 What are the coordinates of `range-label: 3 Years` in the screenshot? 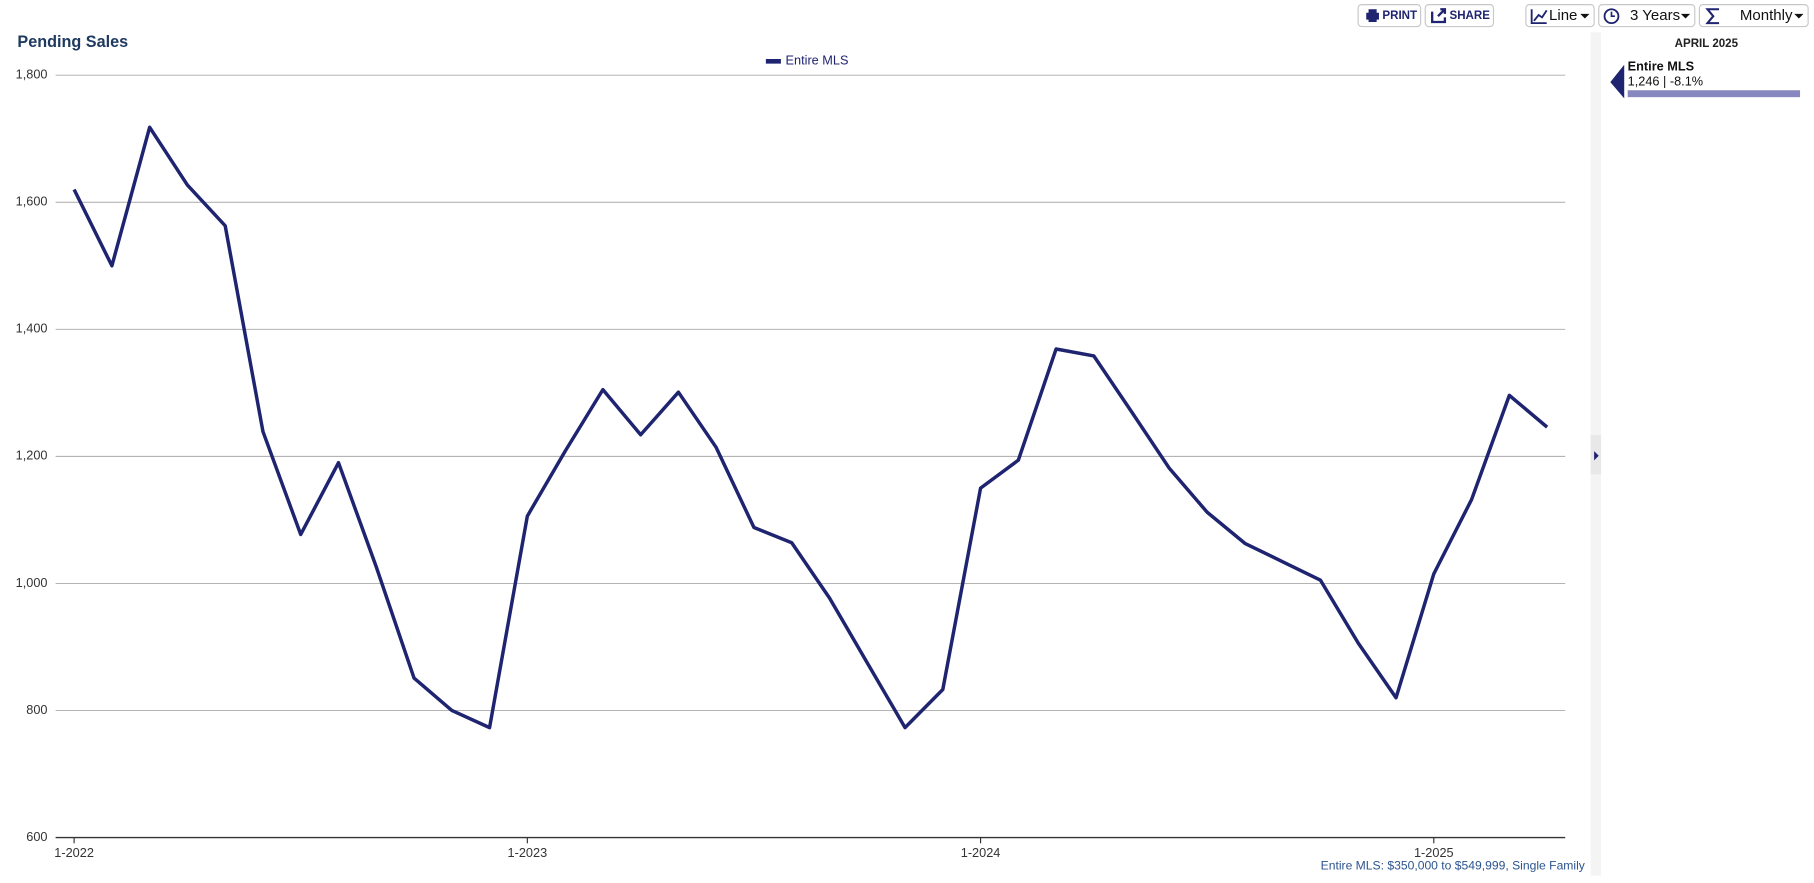 It's located at (1655, 15).